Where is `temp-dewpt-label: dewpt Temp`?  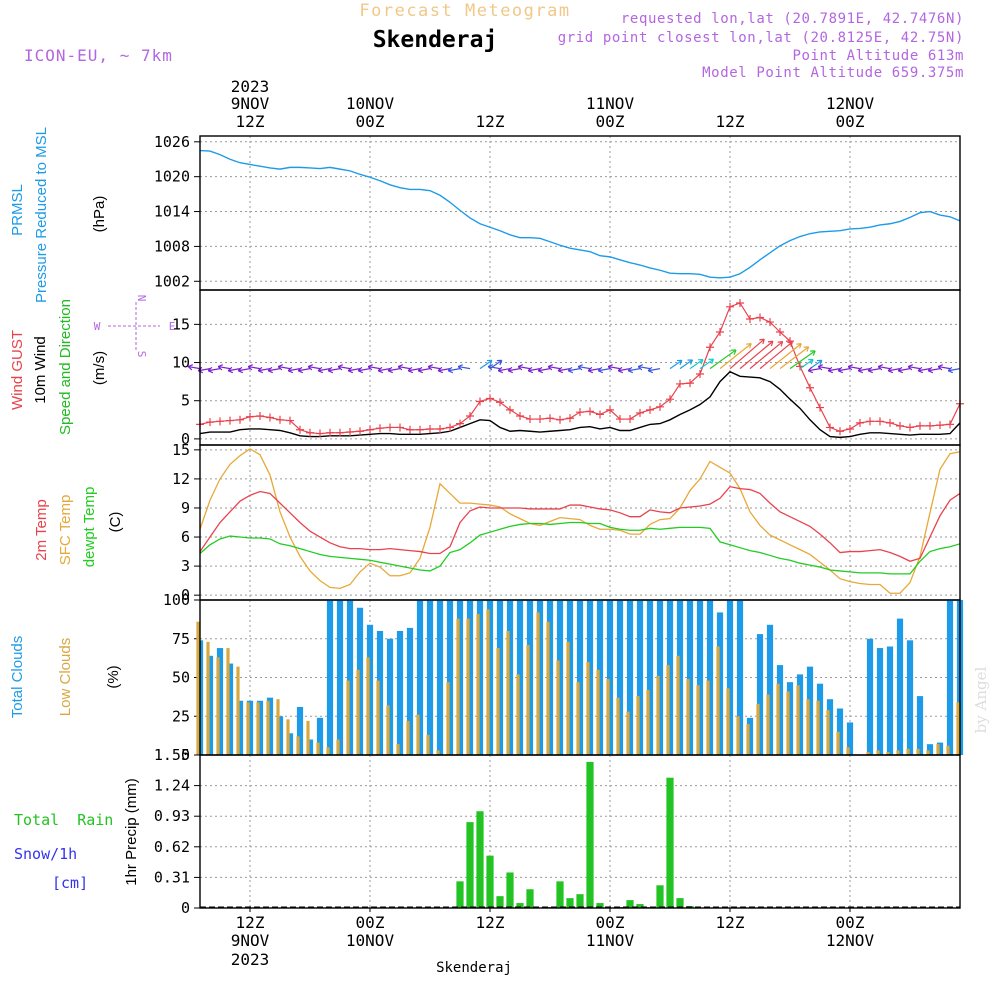 temp-dewpt-label: dewpt Temp is located at coordinates (89, 527).